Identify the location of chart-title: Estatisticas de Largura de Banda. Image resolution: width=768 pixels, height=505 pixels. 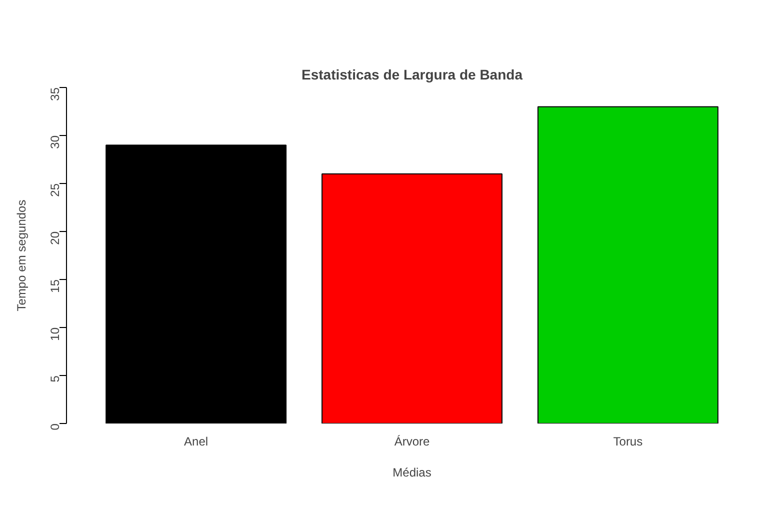
(412, 74).